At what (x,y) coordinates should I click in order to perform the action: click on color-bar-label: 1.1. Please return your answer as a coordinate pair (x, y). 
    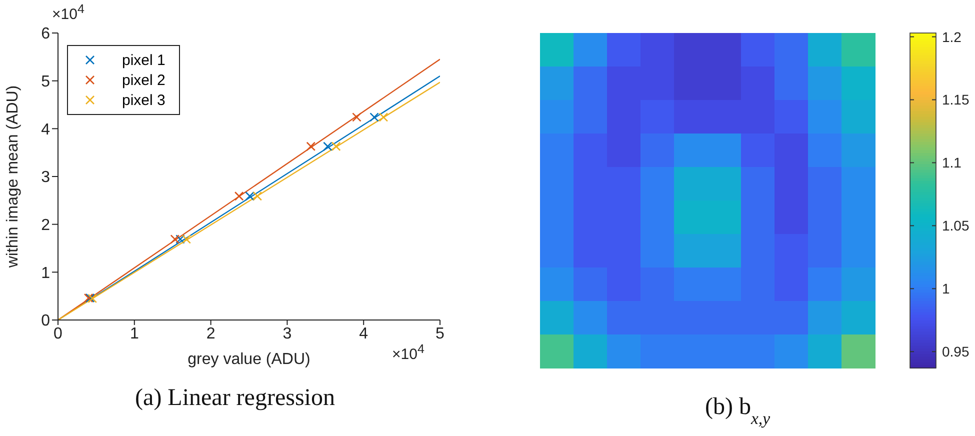
    Looking at the image, I should click on (952, 162).